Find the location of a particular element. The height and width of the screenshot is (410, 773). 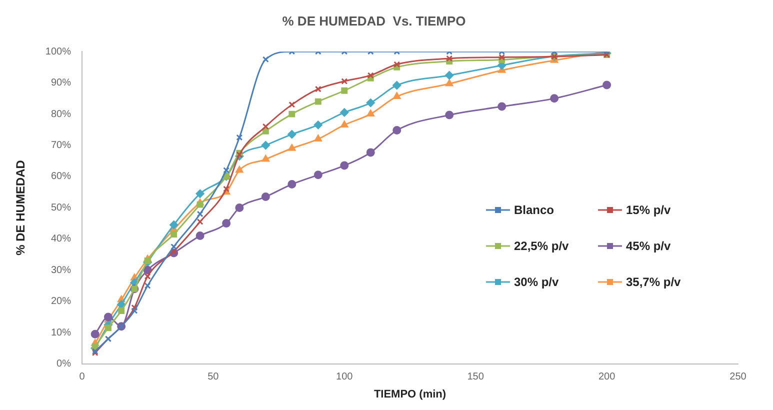

x-tick-label: 0 is located at coordinates (82, 377).